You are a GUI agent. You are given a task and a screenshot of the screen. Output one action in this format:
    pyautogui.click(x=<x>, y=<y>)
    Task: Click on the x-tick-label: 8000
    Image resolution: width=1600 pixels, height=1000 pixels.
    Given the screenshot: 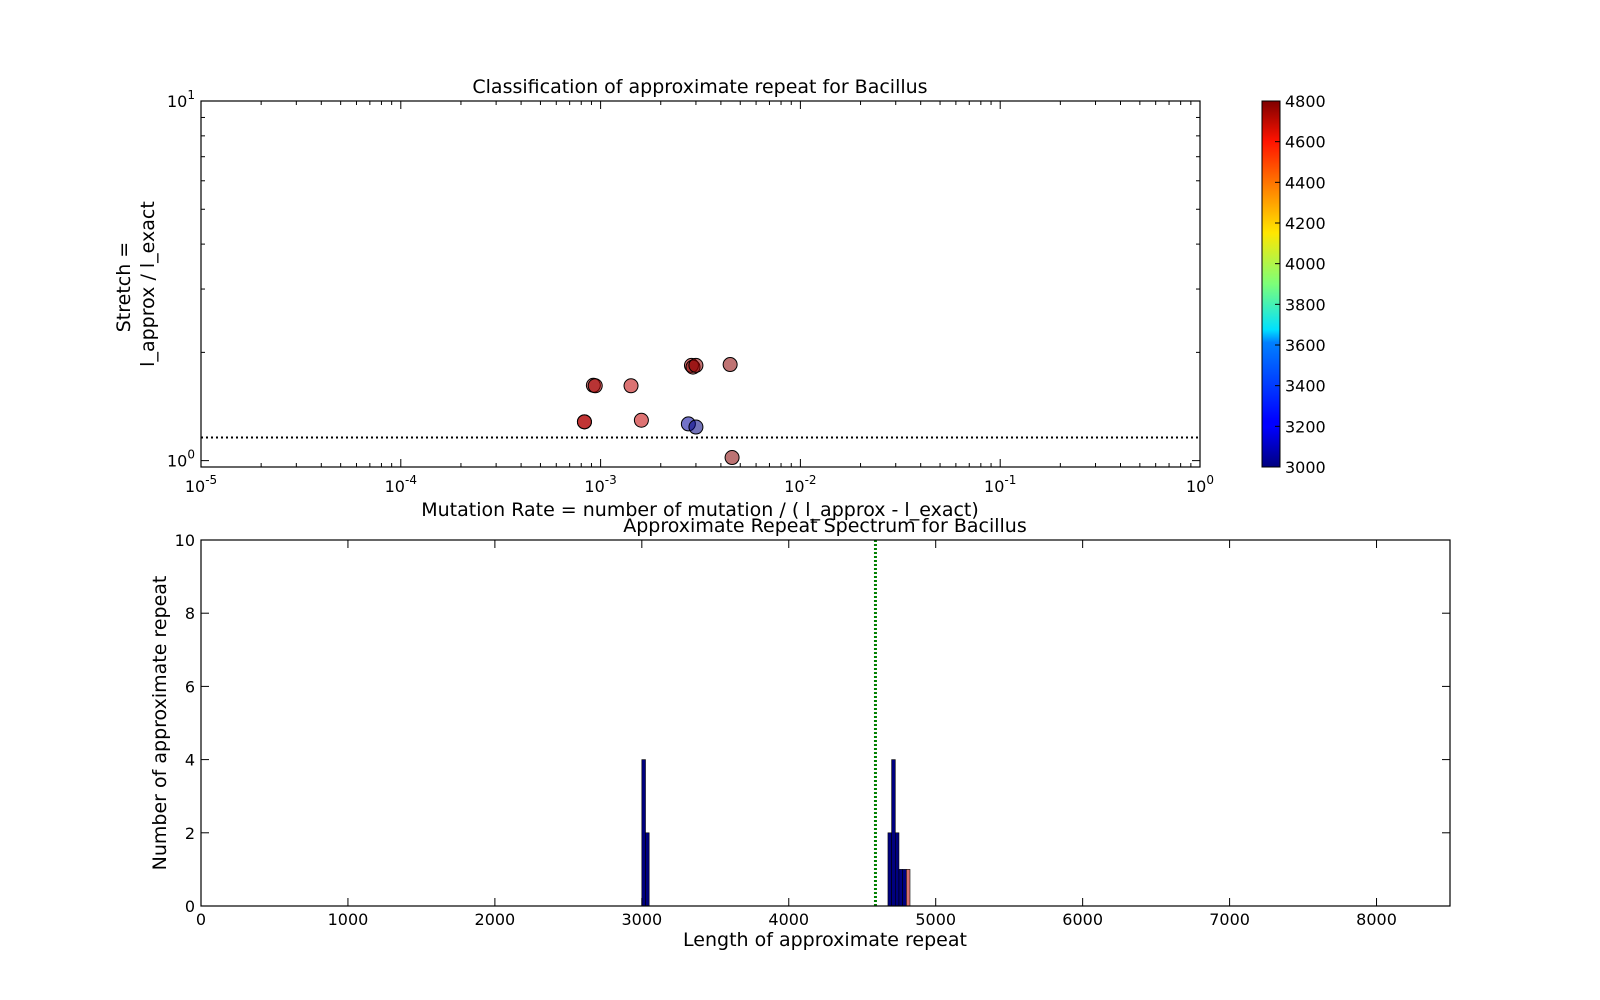 What is the action you would take?
    pyautogui.click(x=1376, y=919)
    